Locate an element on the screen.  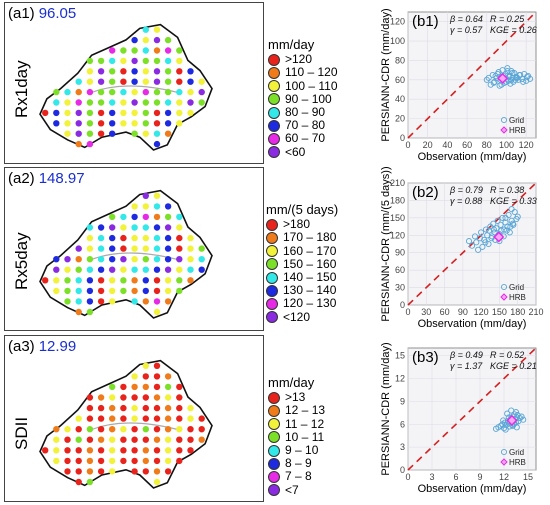
legend-item: >13 is located at coordinates (296, 397).